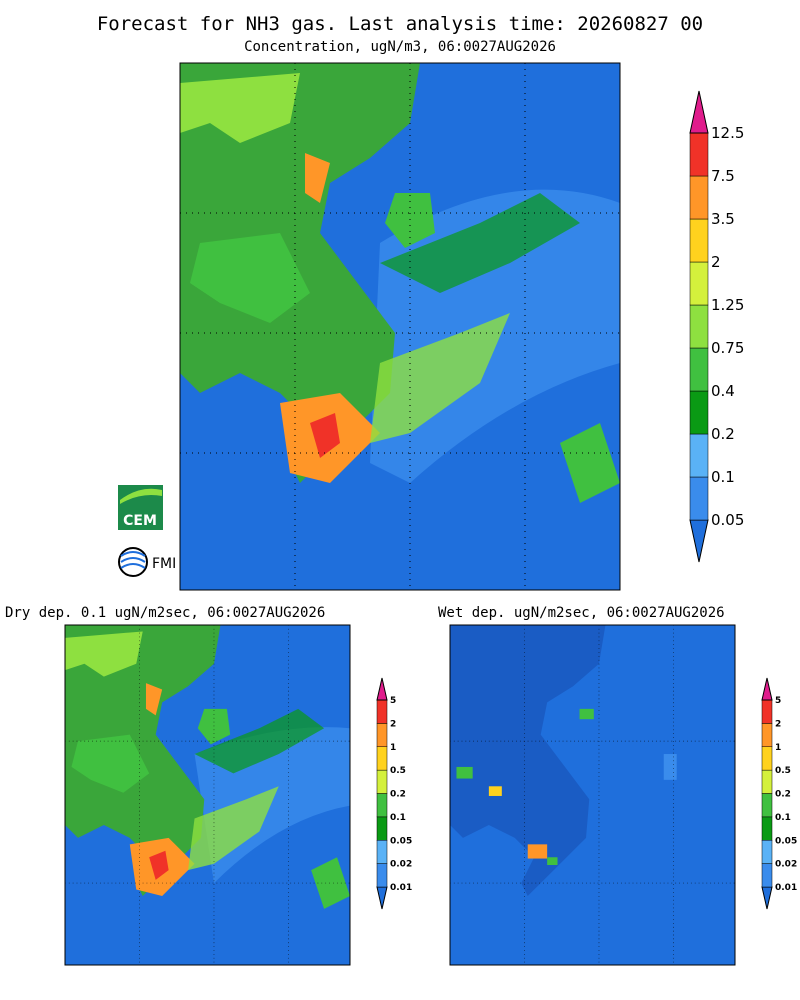 This screenshot has width=800, height=1000. I want to click on colorbar-label: 1.25, so click(727, 305).